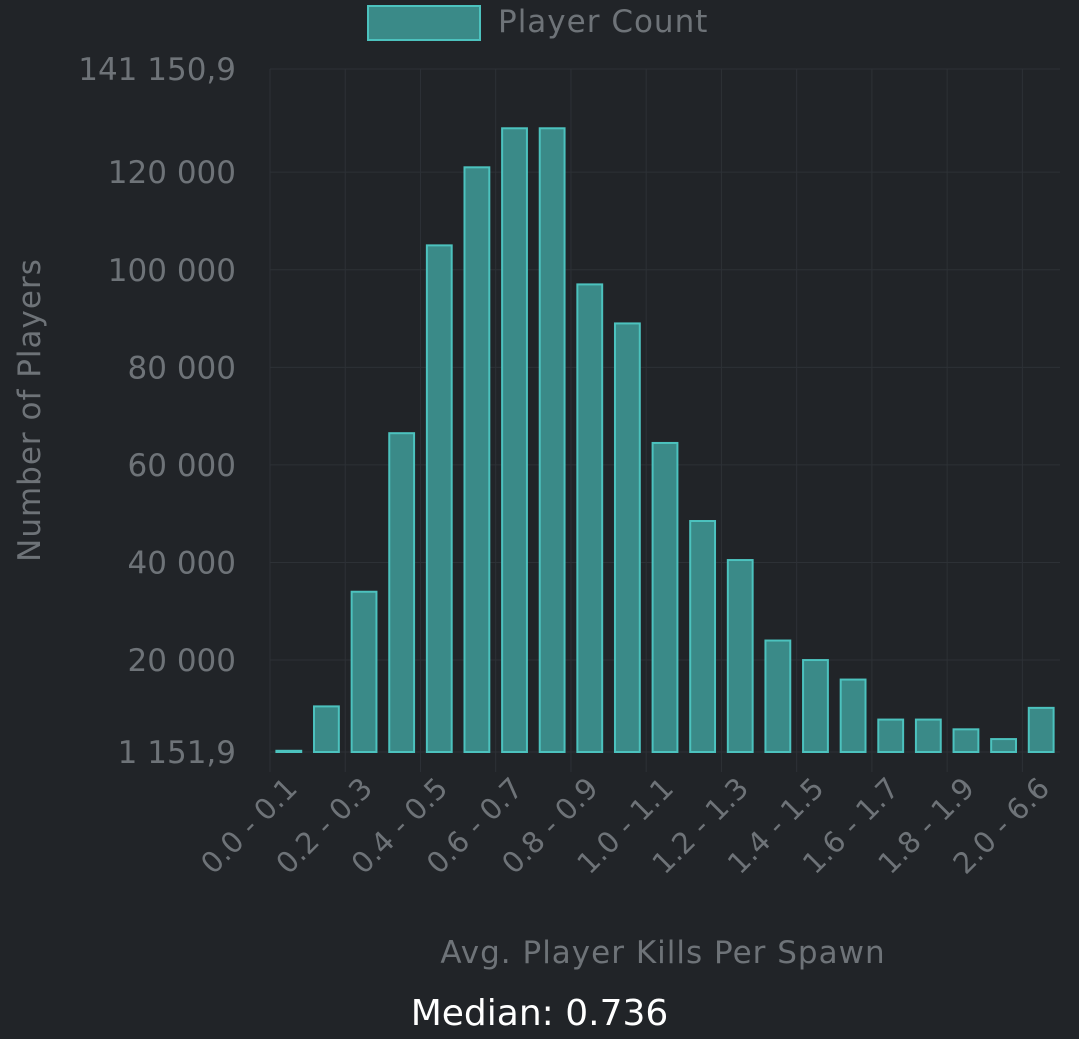  Describe the element at coordinates (603, 22) in the screenshot. I see `legend-label: Player Count` at that location.